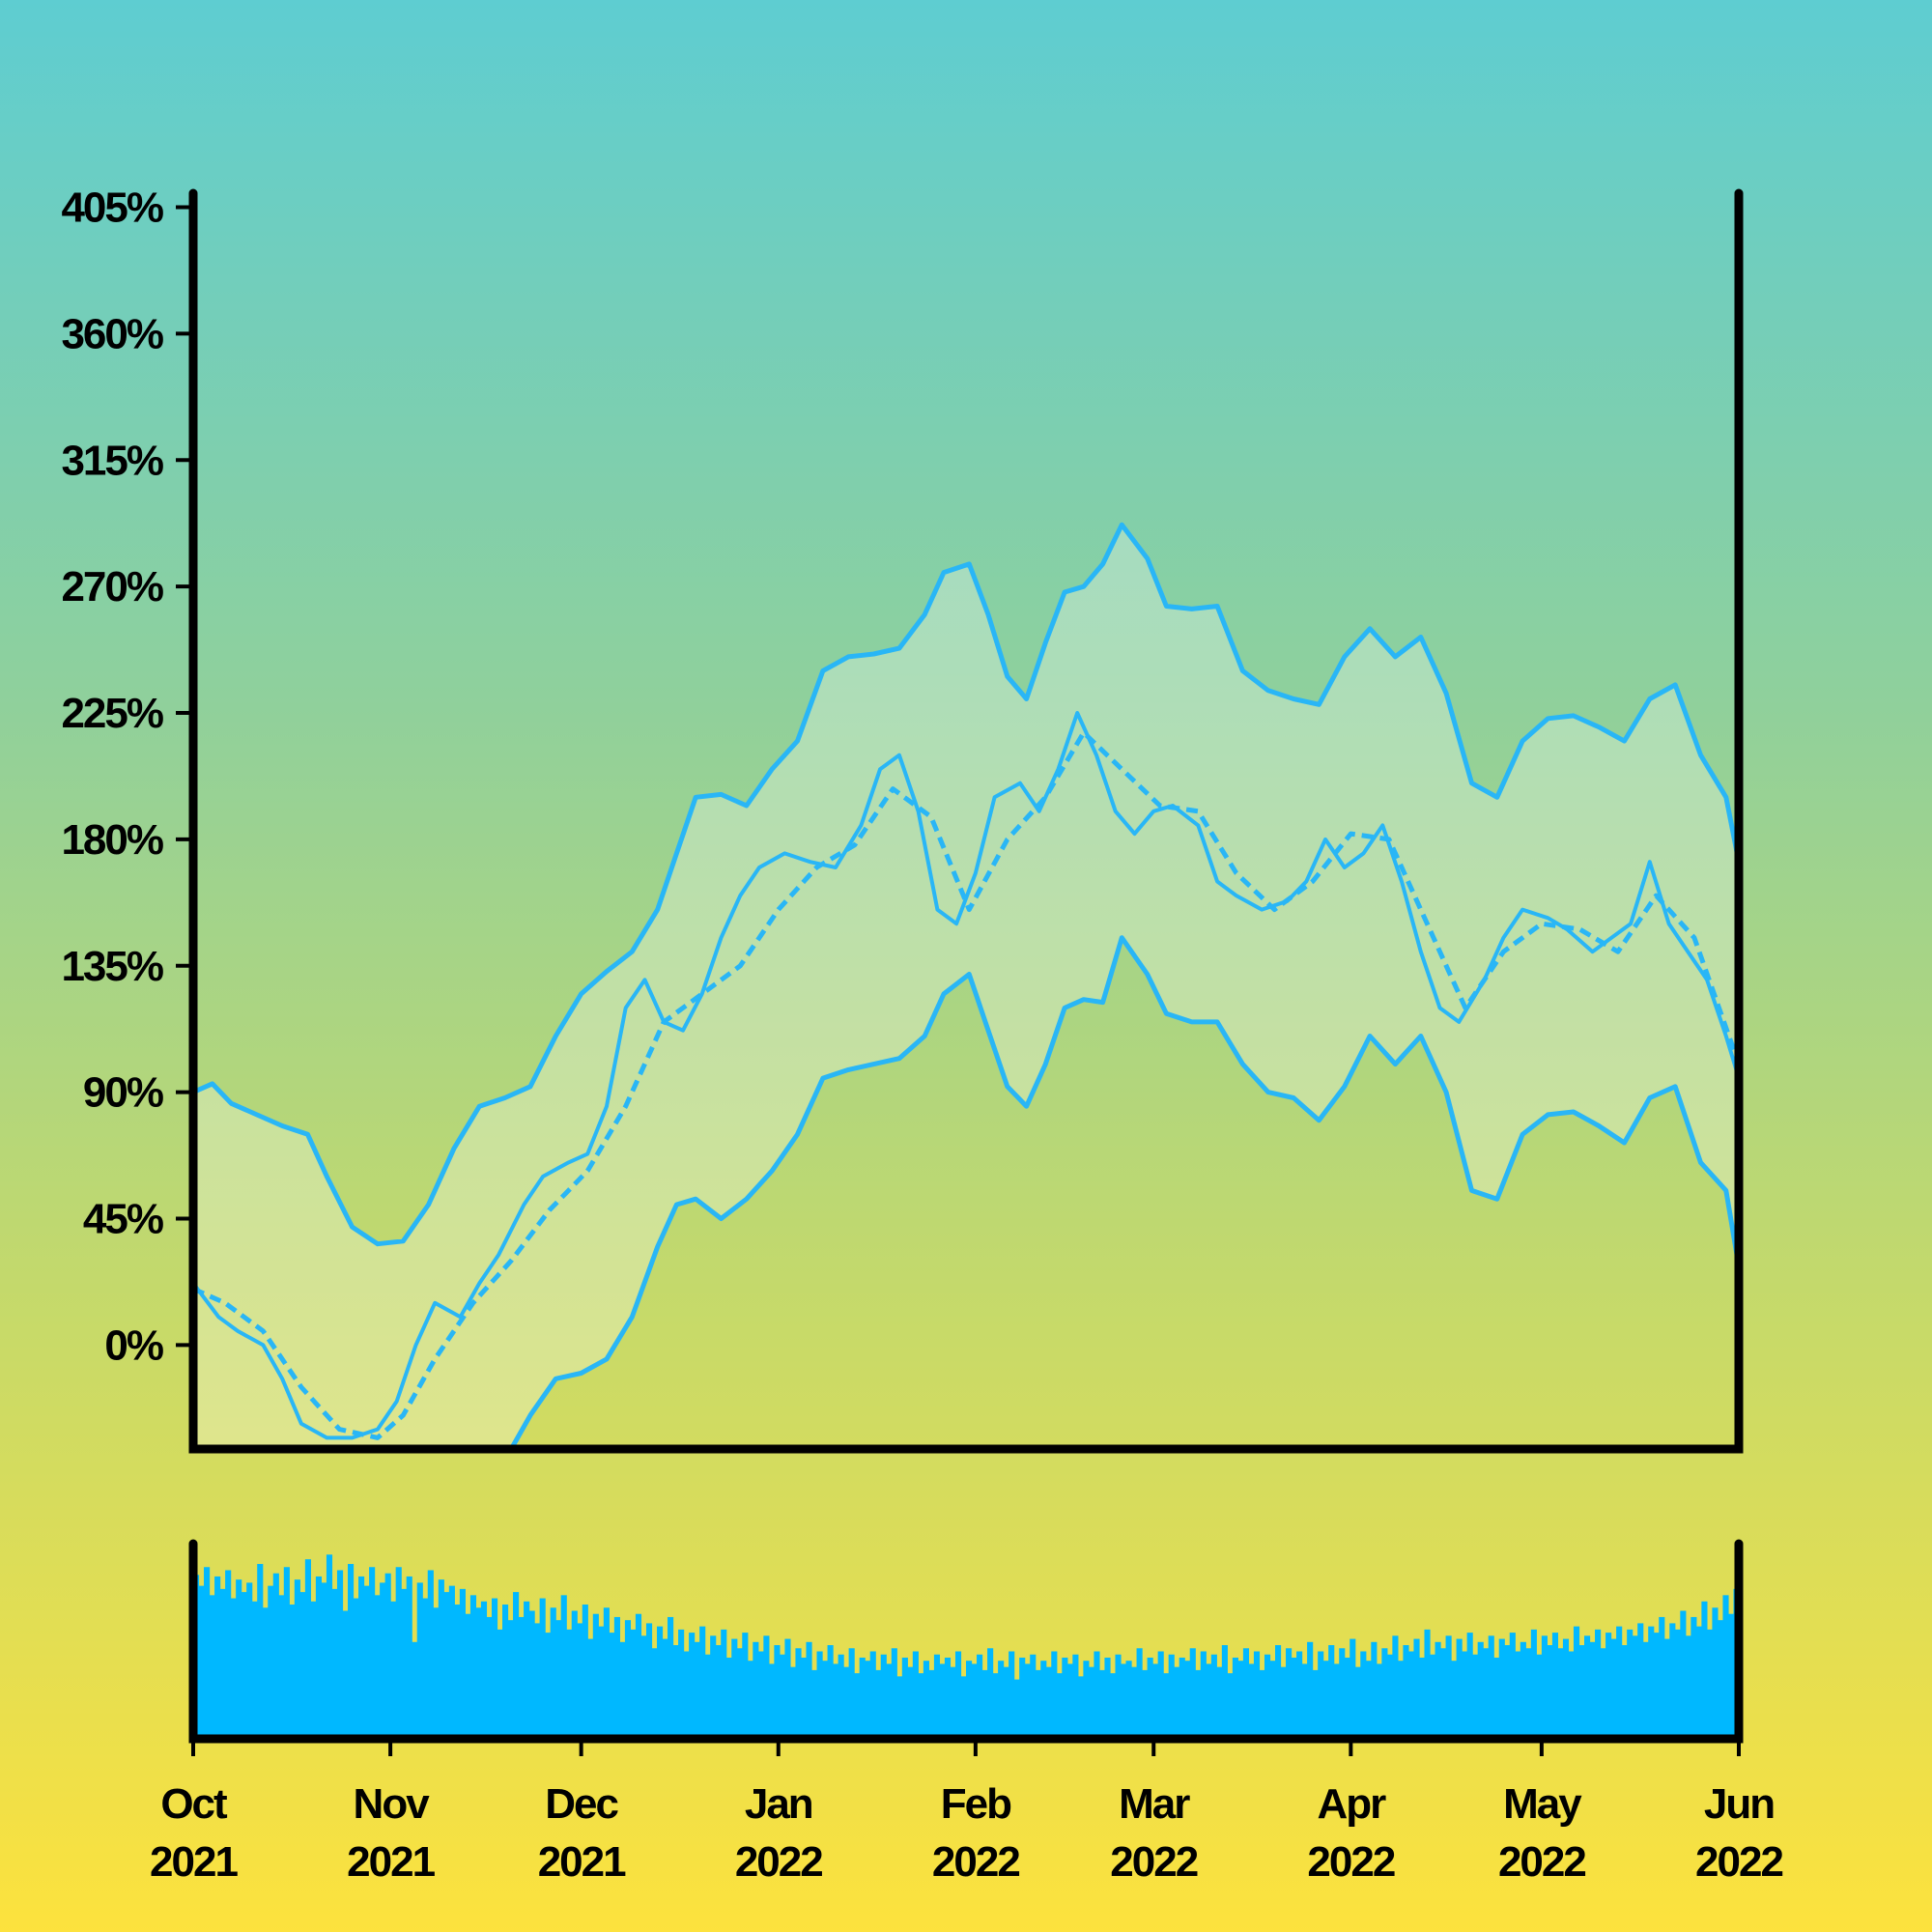  Describe the element at coordinates (1542, 1804) in the screenshot. I see `x-tick-month-label: May` at that location.